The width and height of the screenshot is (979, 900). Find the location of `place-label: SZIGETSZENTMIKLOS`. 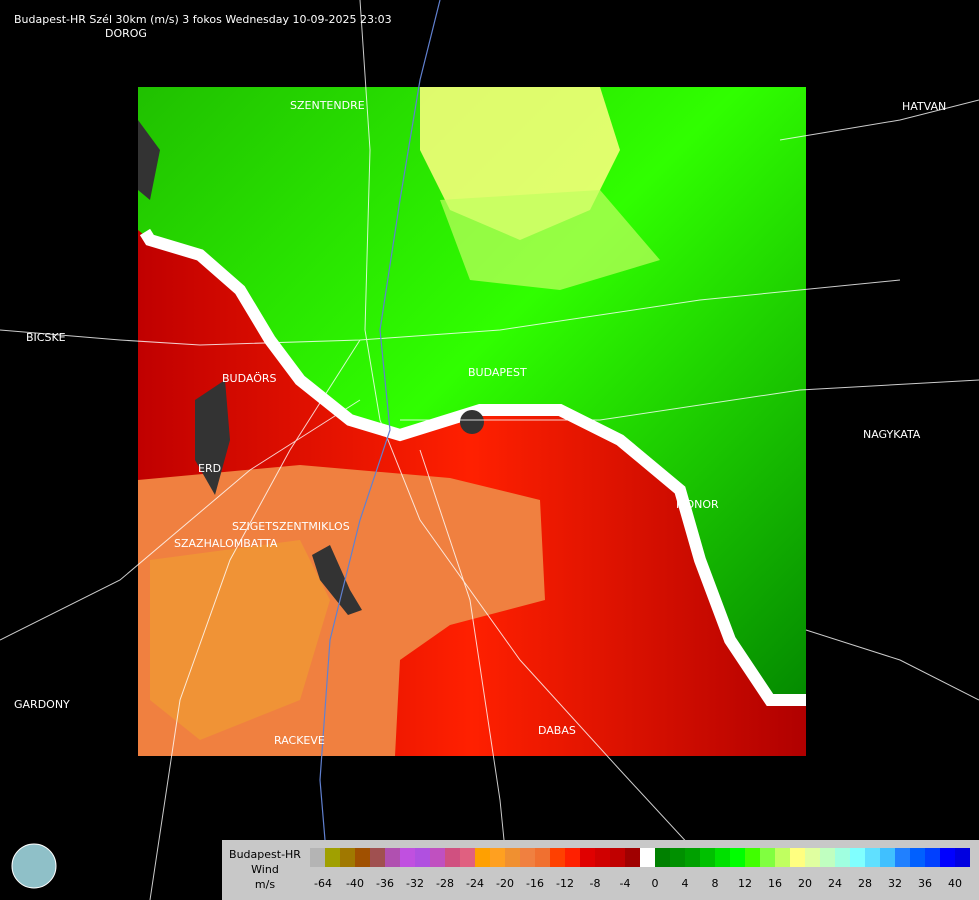

place-label: SZIGETSZENTMIKLOS is located at coordinates (291, 526).